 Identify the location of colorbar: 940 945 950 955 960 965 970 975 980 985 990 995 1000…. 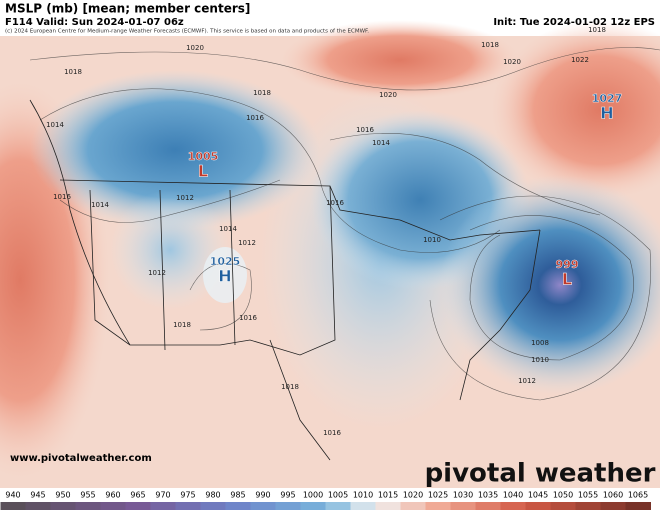
(330, 499).